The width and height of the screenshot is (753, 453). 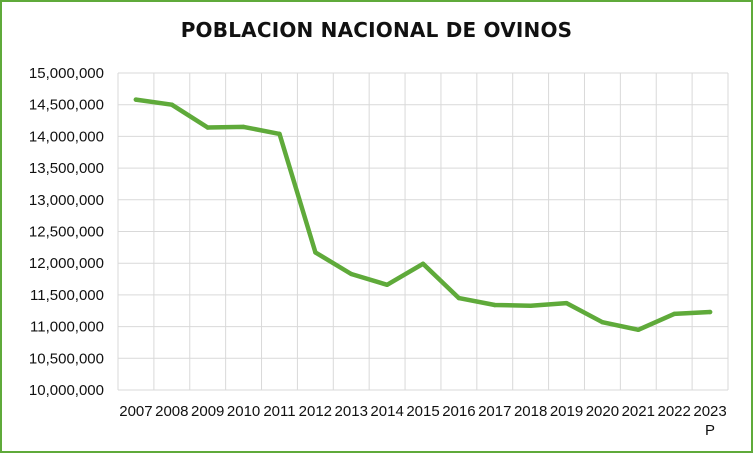 What do you see at coordinates (279, 411) in the screenshot?
I see `x-tick-label: 2011` at bounding box center [279, 411].